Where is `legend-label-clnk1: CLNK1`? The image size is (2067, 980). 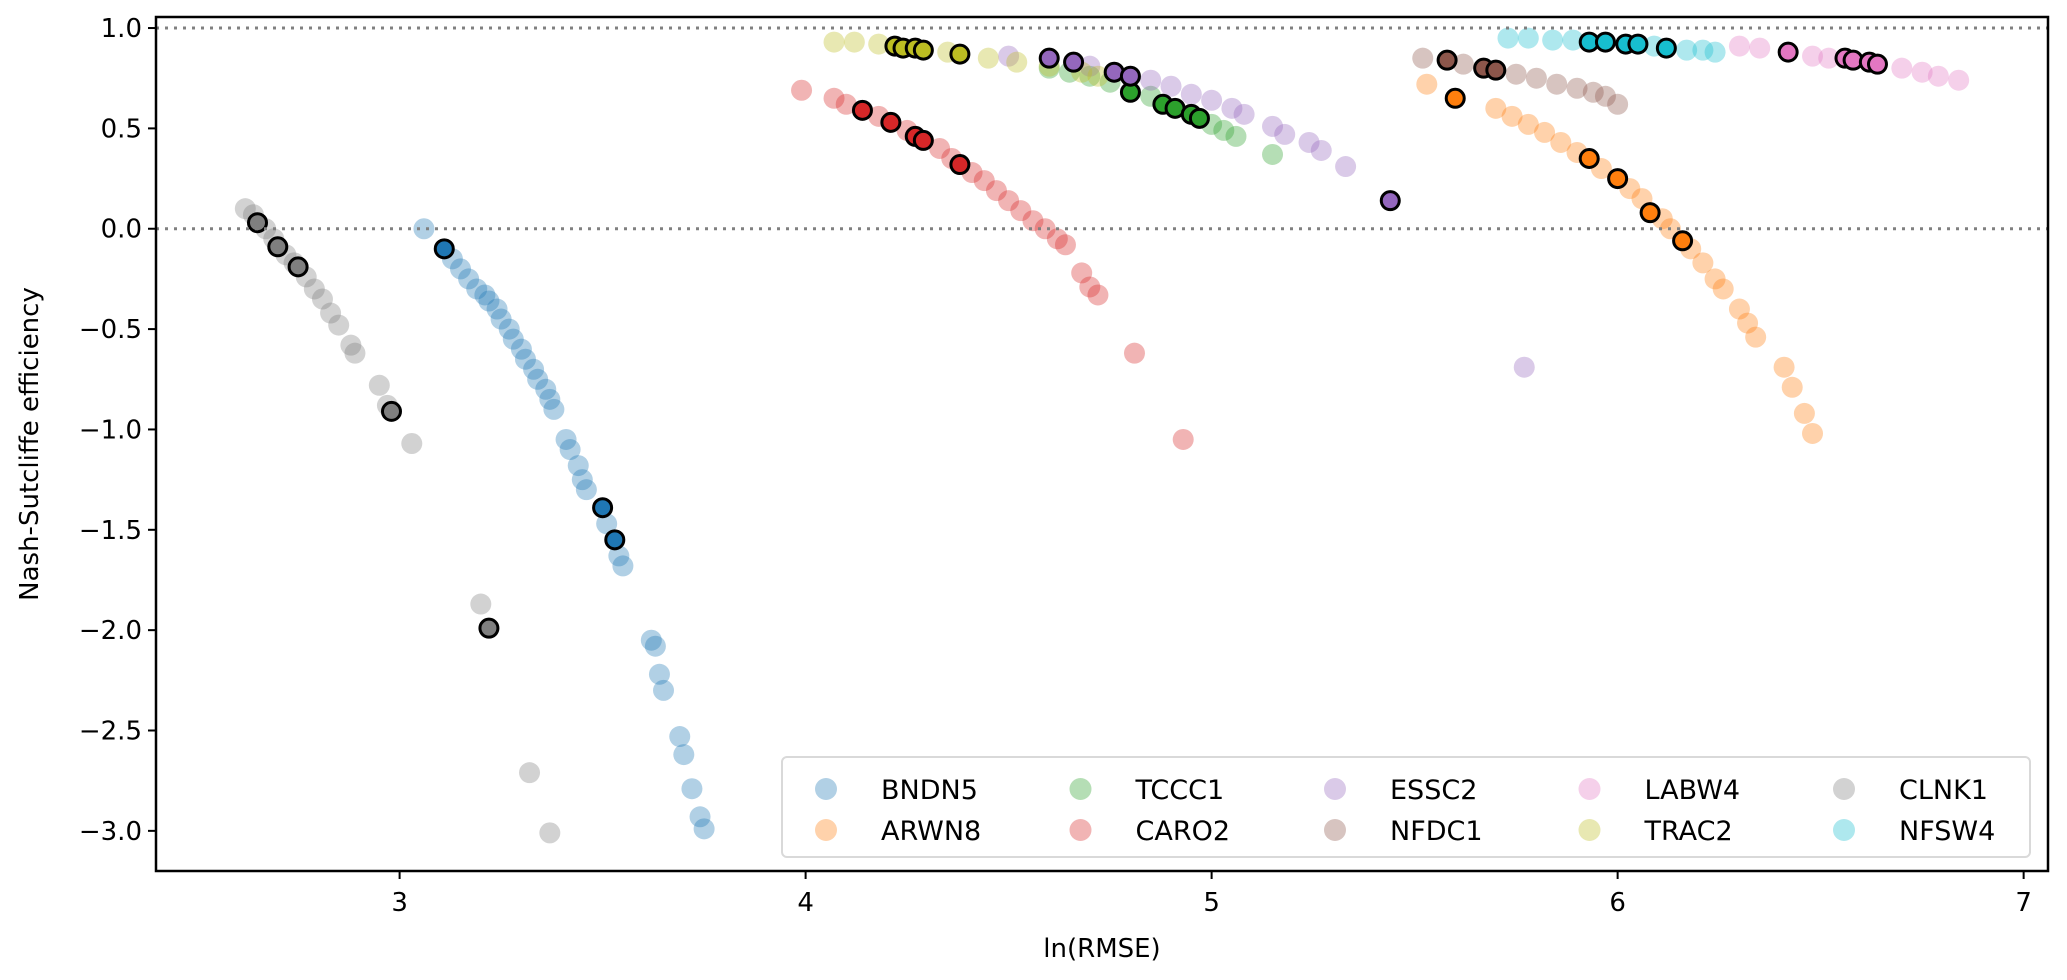 legend-label-clnk1: CLNK1 is located at coordinates (1943, 790).